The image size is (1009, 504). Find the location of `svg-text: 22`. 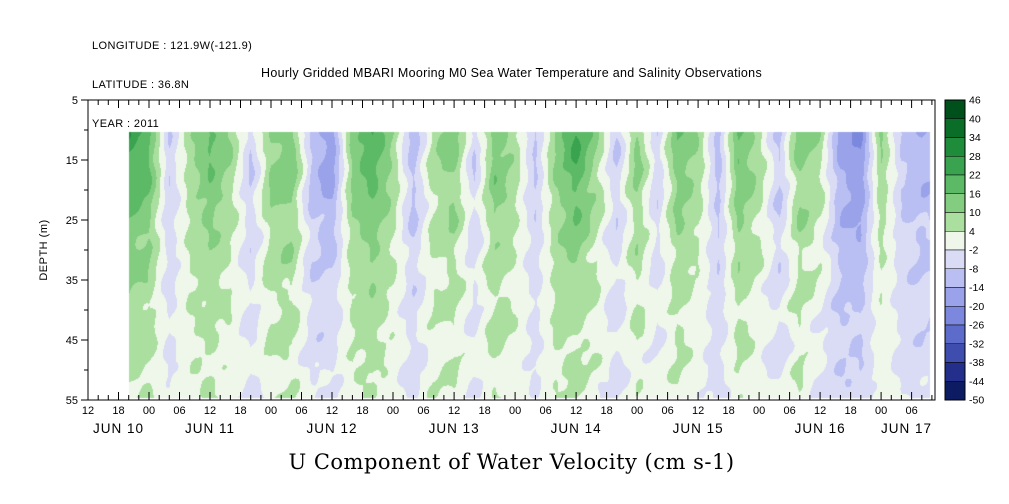

svg-text: 22 is located at coordinates (975, 176).